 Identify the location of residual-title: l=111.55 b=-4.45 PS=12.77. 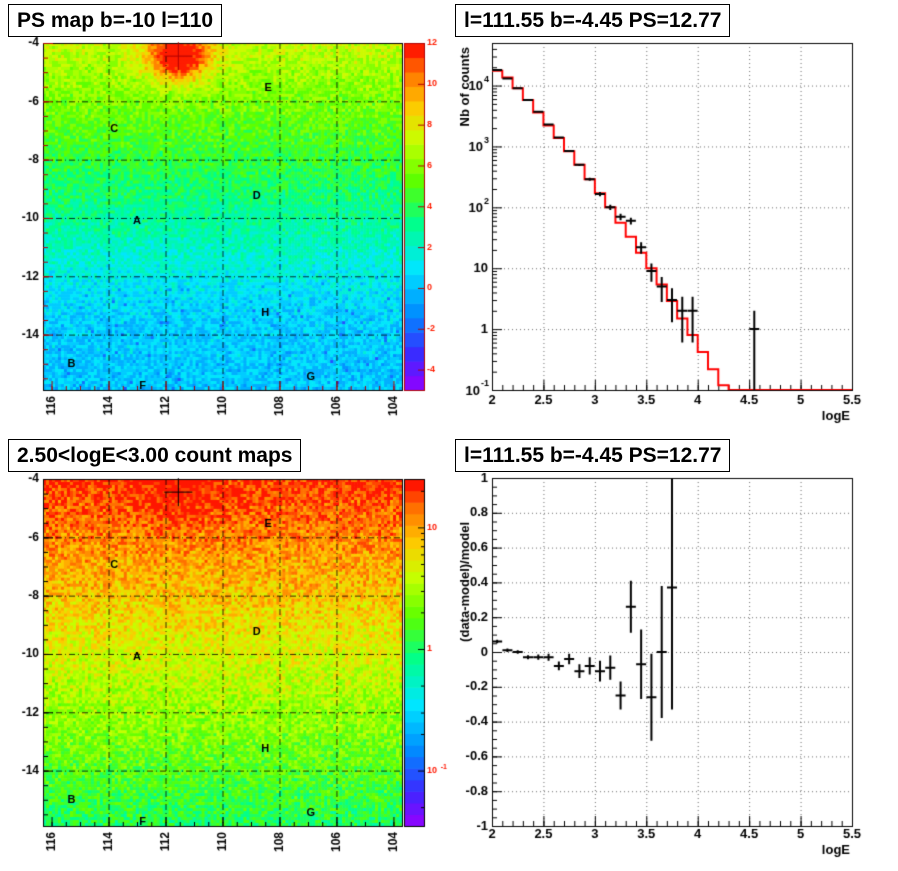
(593, 455).